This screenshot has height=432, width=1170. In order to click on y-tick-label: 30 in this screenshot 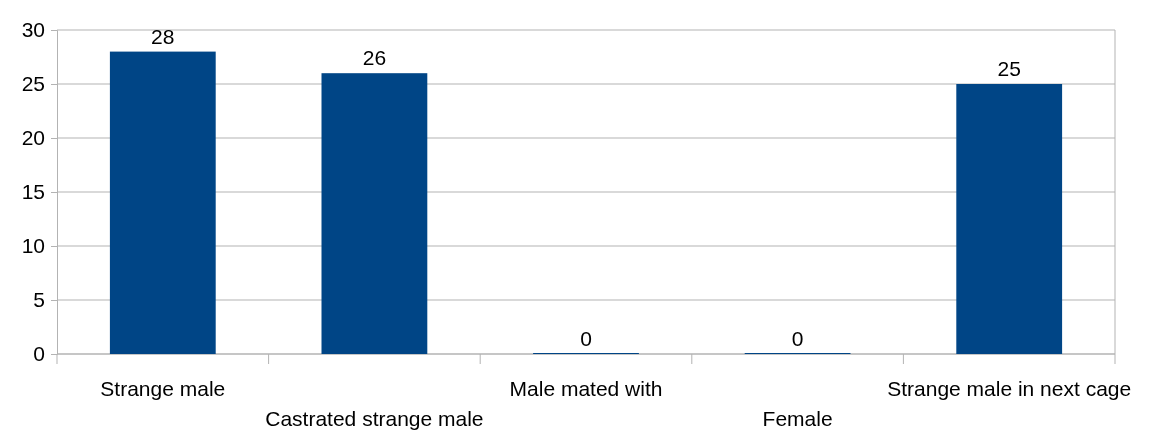, I will do `click(33, 30)`.